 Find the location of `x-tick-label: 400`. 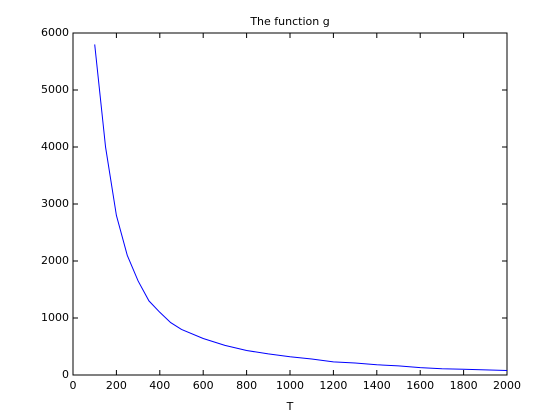

x-tick-label: 400 is located at coordinates (159, 385).